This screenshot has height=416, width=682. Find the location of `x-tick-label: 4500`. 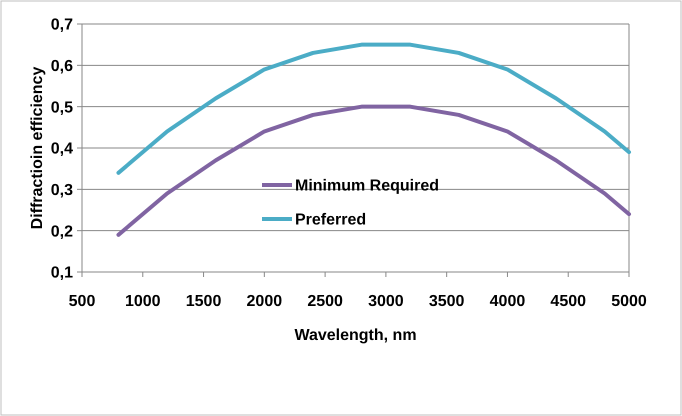

x-tick-label: 4500 is located at coordinates (568, 301).